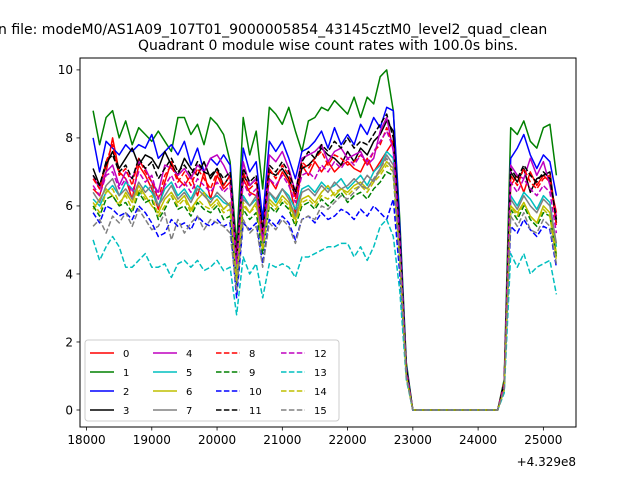  Describe the element at coordinates (478, 440) in the screenshot. I see `x-tick-label: 24000` at that location.